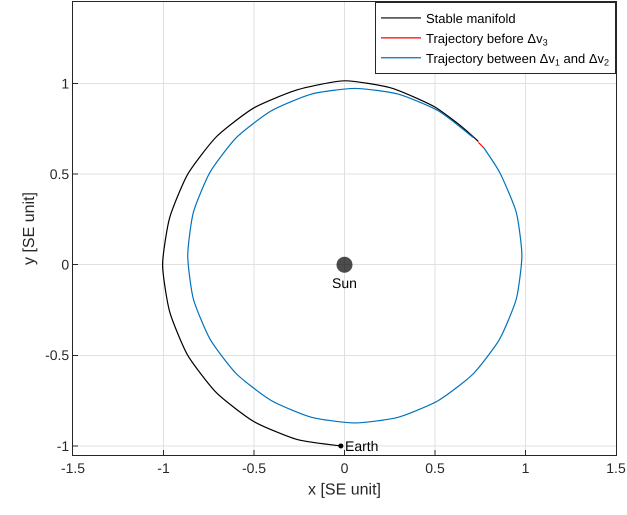  What do you see at coordinates (526, 468) in the screenshot?
I see `x-tick-label: 1` at bounding box center [526, 468].